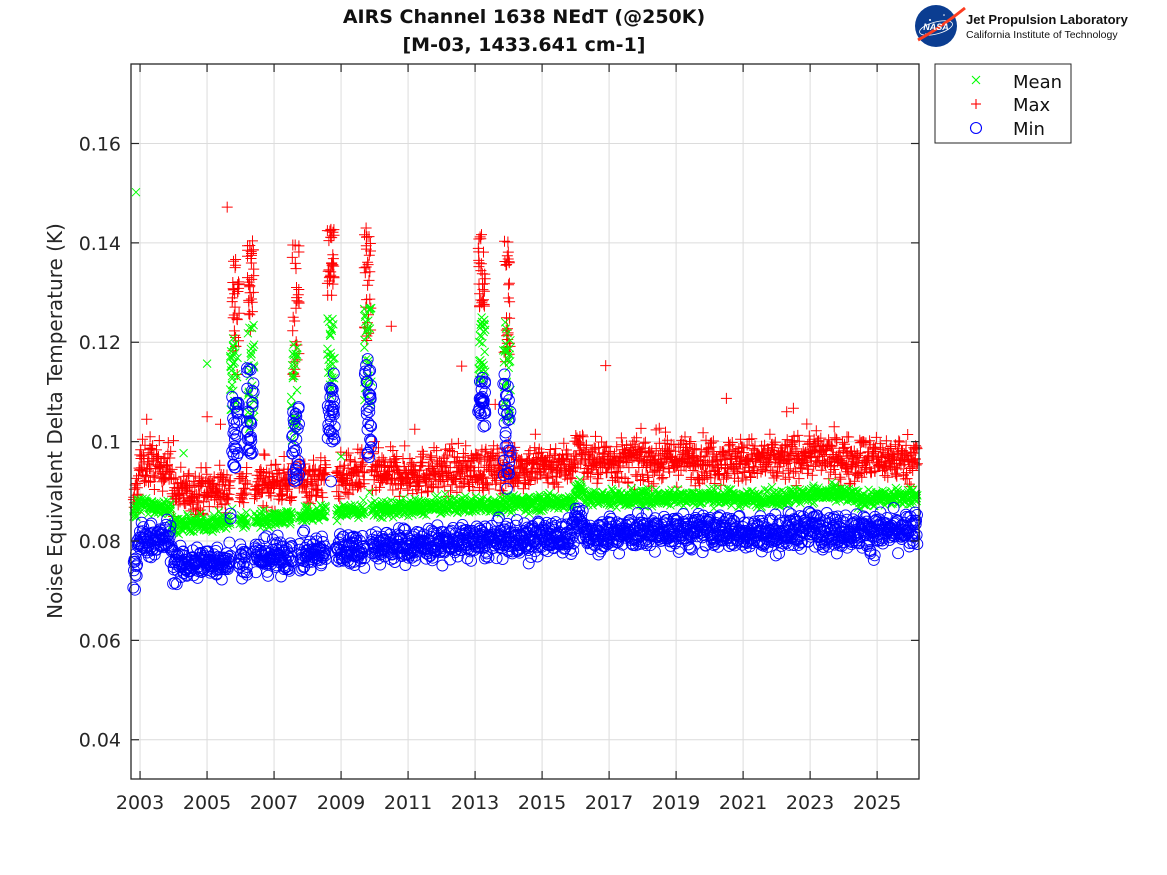 The height and width of the screenshot is (875, 1167). Describe the element at coordinates (524, 17) in the screenshot. I see `chart-title: AIRS Channel 1638 NEdT (@250K)` at that location.